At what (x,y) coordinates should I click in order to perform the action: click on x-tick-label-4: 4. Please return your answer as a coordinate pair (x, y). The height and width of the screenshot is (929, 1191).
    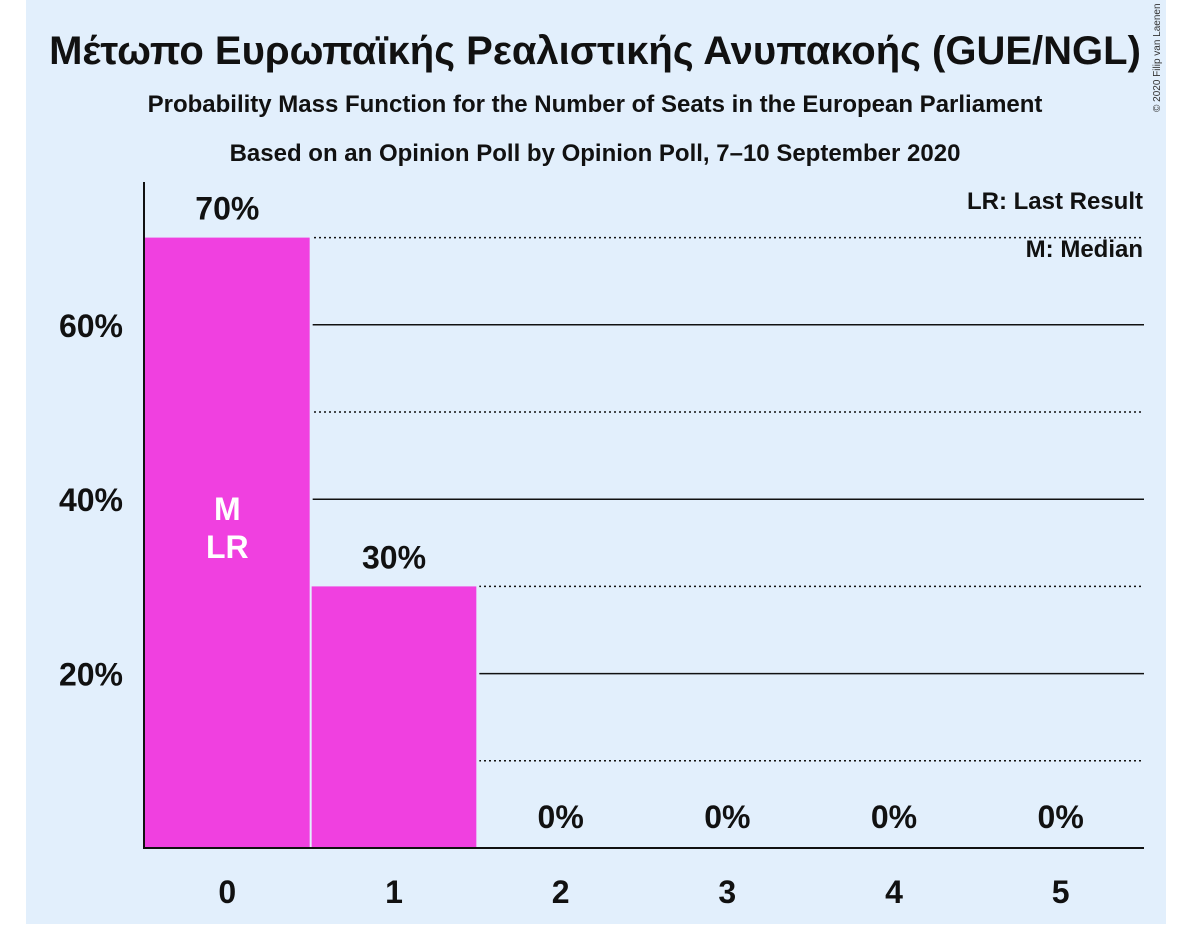
    Looking at the image, I should click on (894, 892).